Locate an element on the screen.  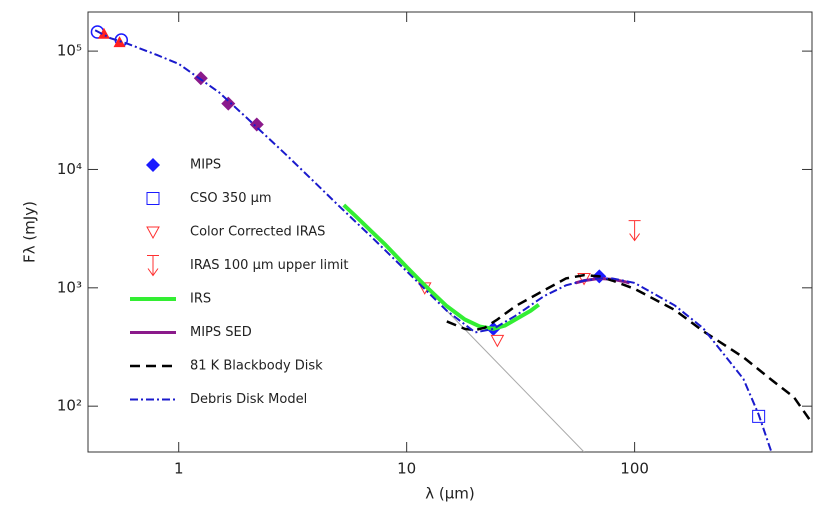
y-tick-label: 10⁴ is located at coordinates (69, 169).